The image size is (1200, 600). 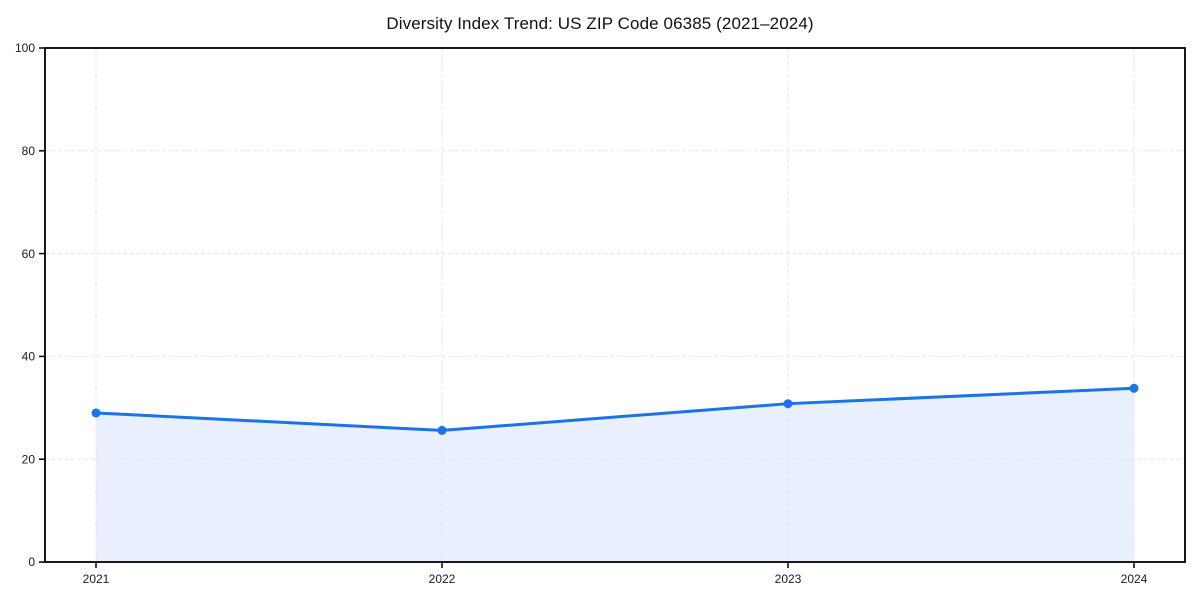 What do you see at coordinates (29, 254) in the screenshot?
I see `y-tick-label: 60` at bounding box center [29, 254].